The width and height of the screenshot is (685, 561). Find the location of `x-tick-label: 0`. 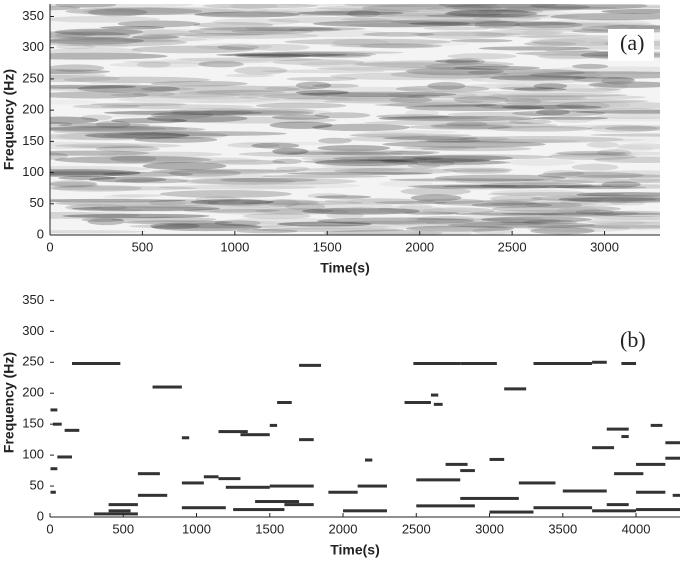

x-tick-label: 0 is located at coordinates (49, 246).